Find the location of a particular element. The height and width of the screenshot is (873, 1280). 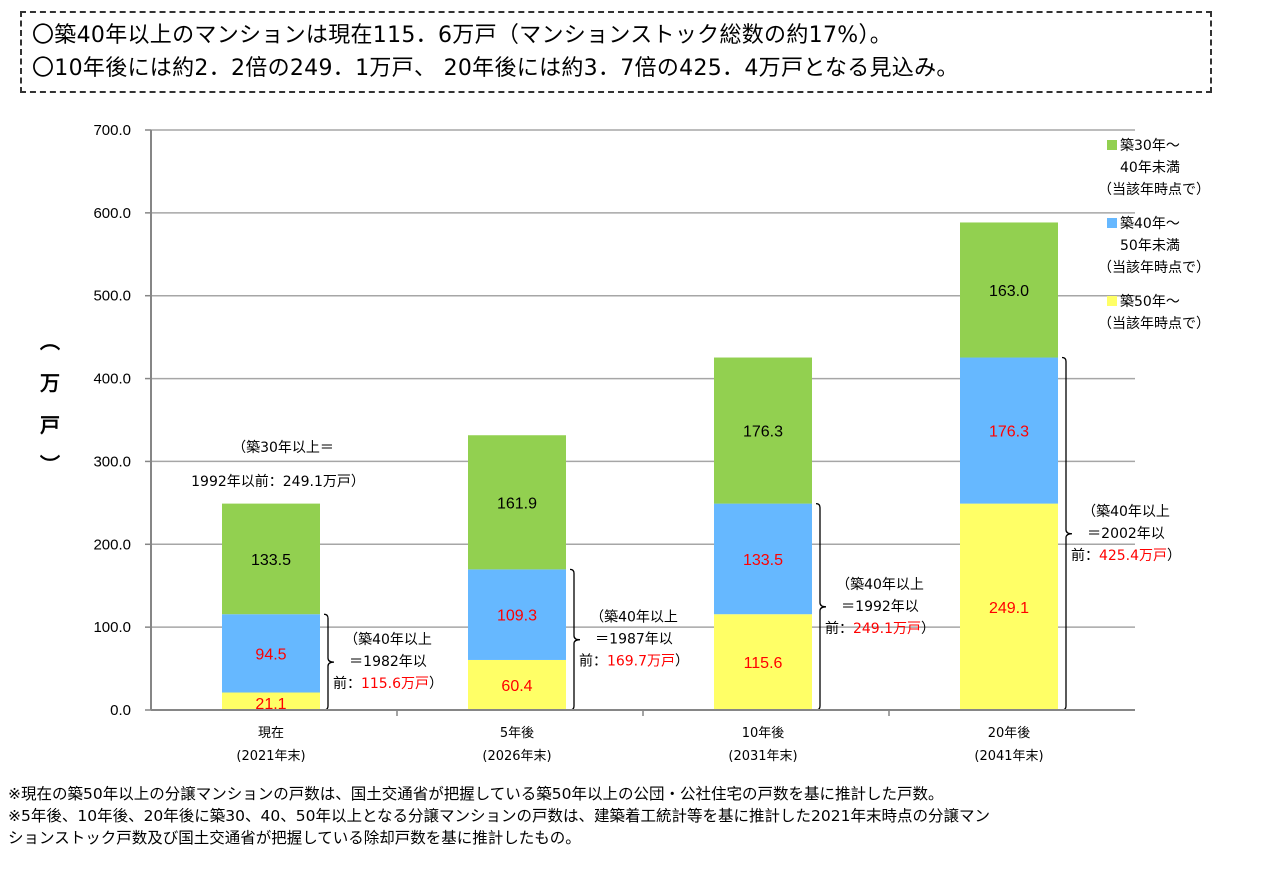

legend-label: 築30年～ is located at coordinates (1150, 146).